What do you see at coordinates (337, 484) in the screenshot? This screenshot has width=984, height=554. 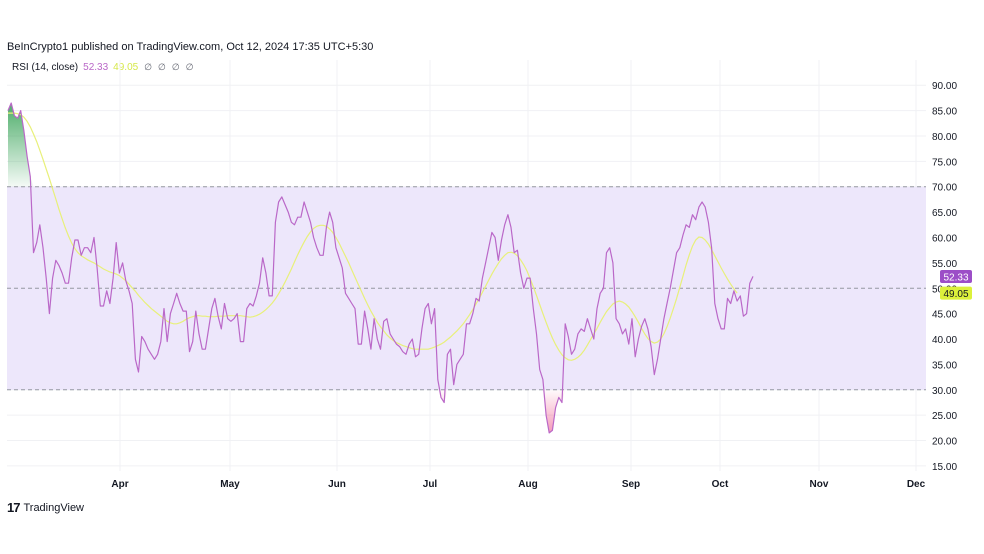 I see `x-tick-label: Jun` at bounding box center [337, 484].